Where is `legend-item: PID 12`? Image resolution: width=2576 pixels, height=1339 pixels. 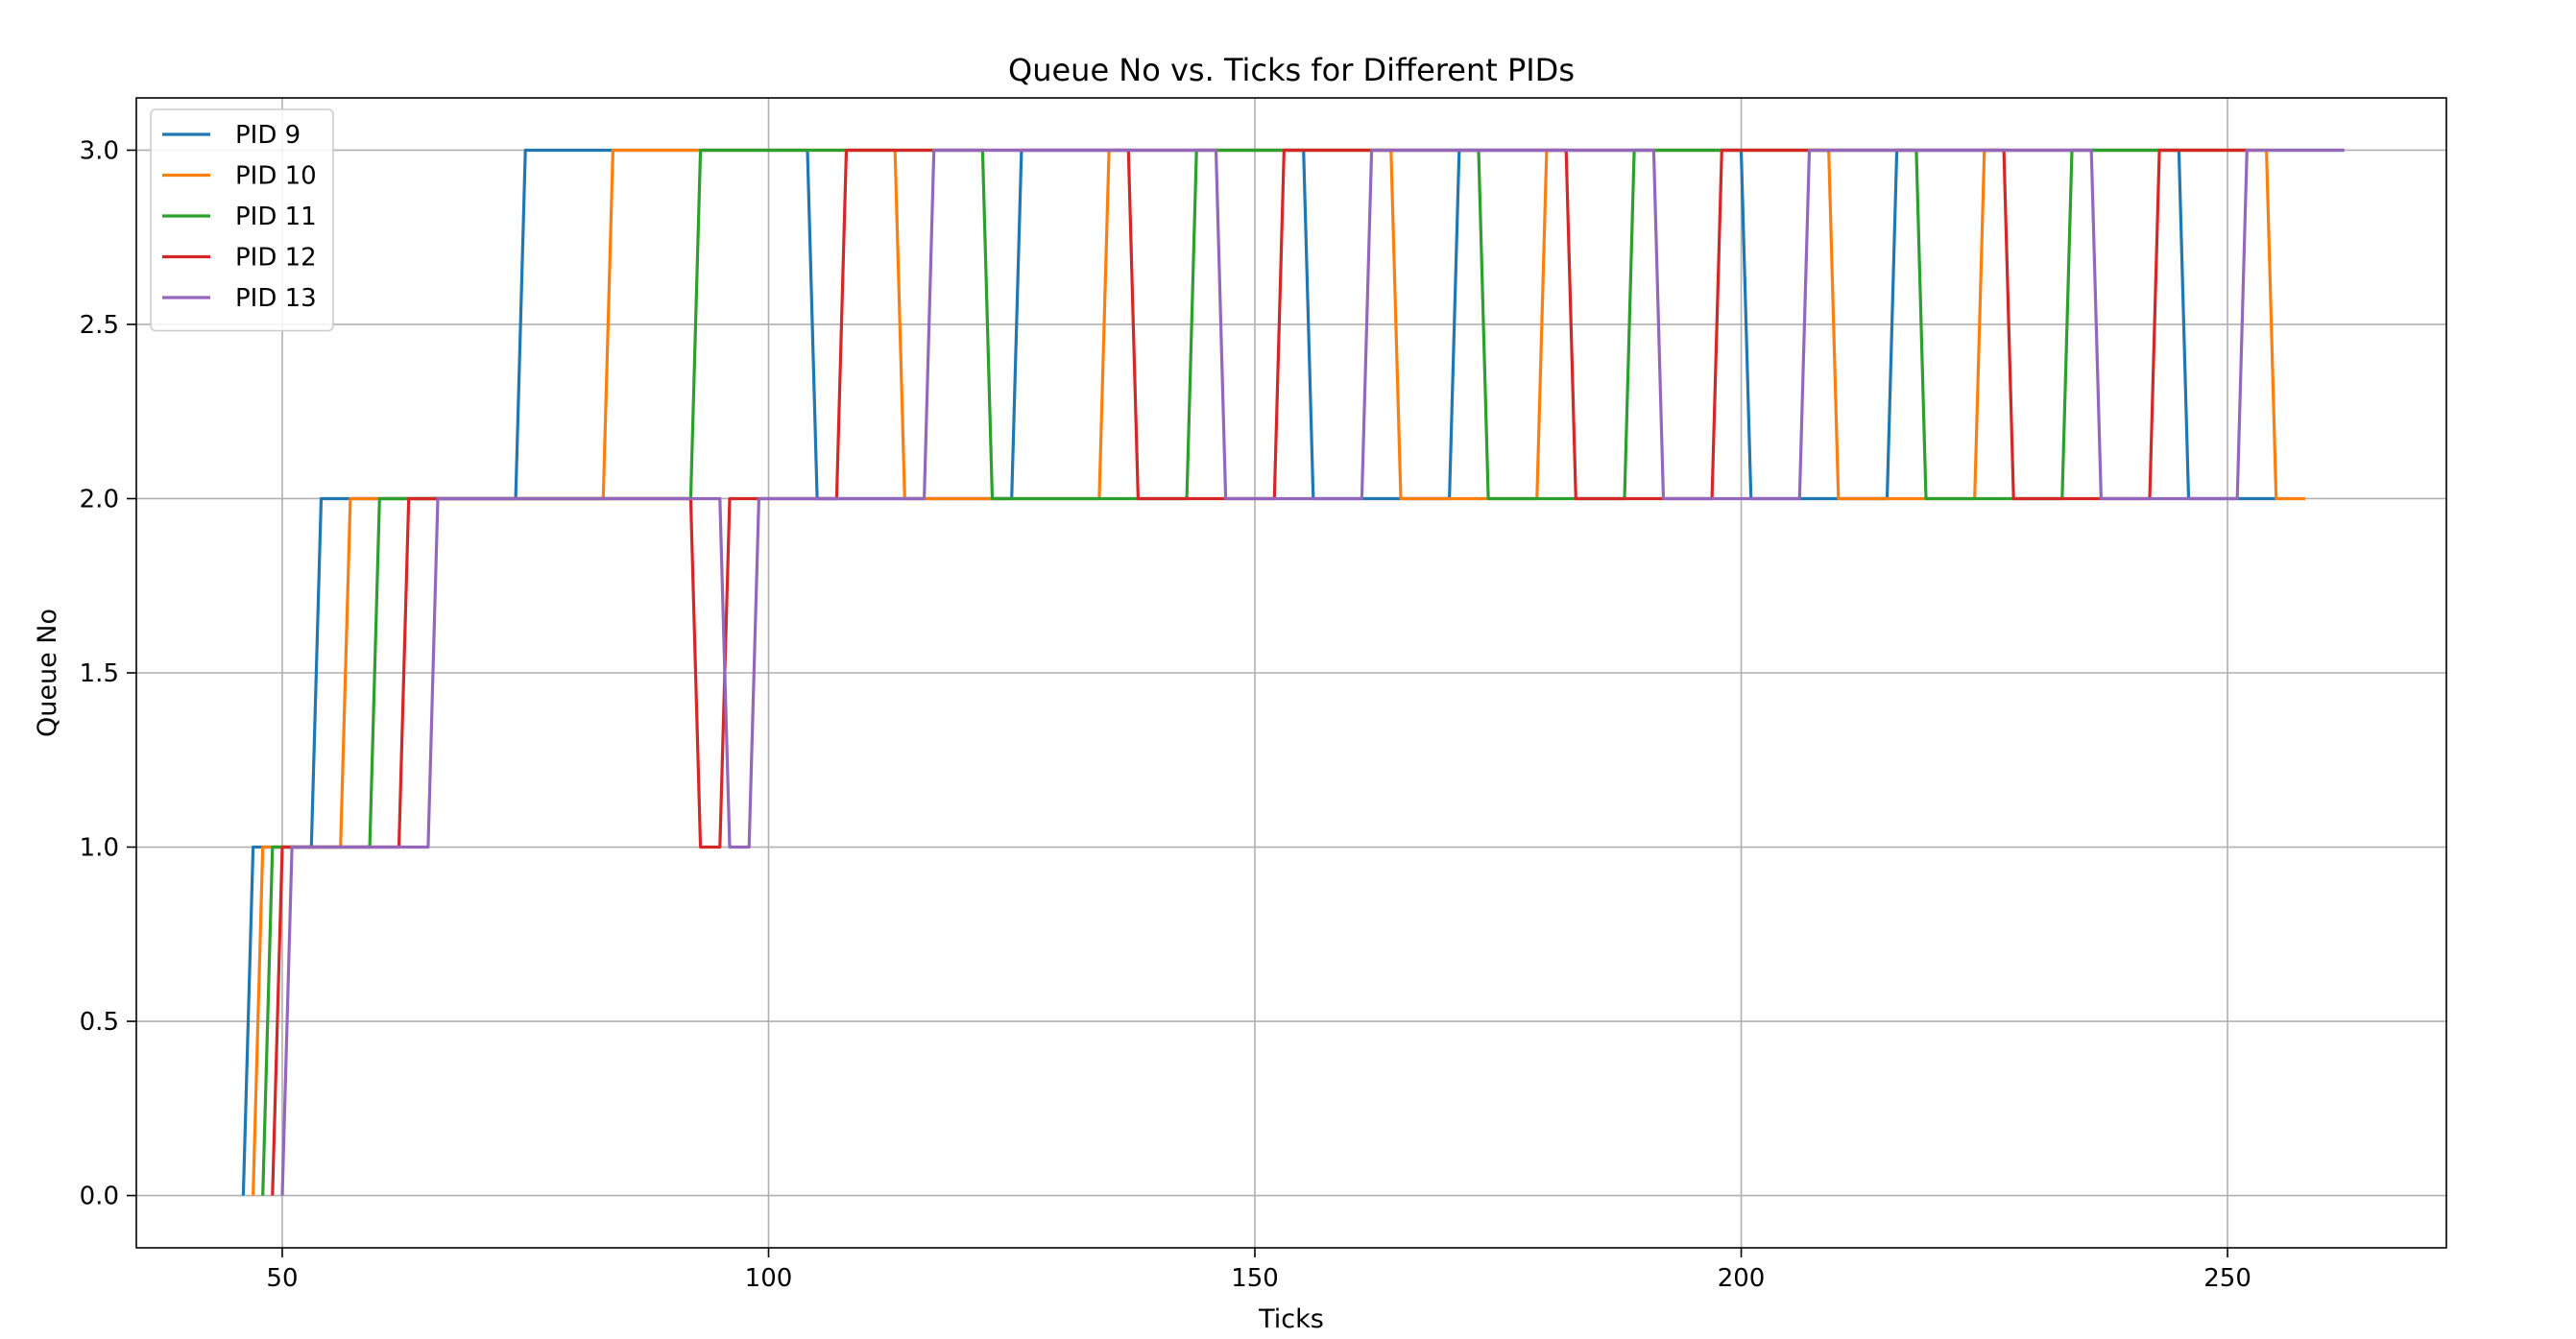 legend-item: PID 12 is located at coordinates (239, 258).